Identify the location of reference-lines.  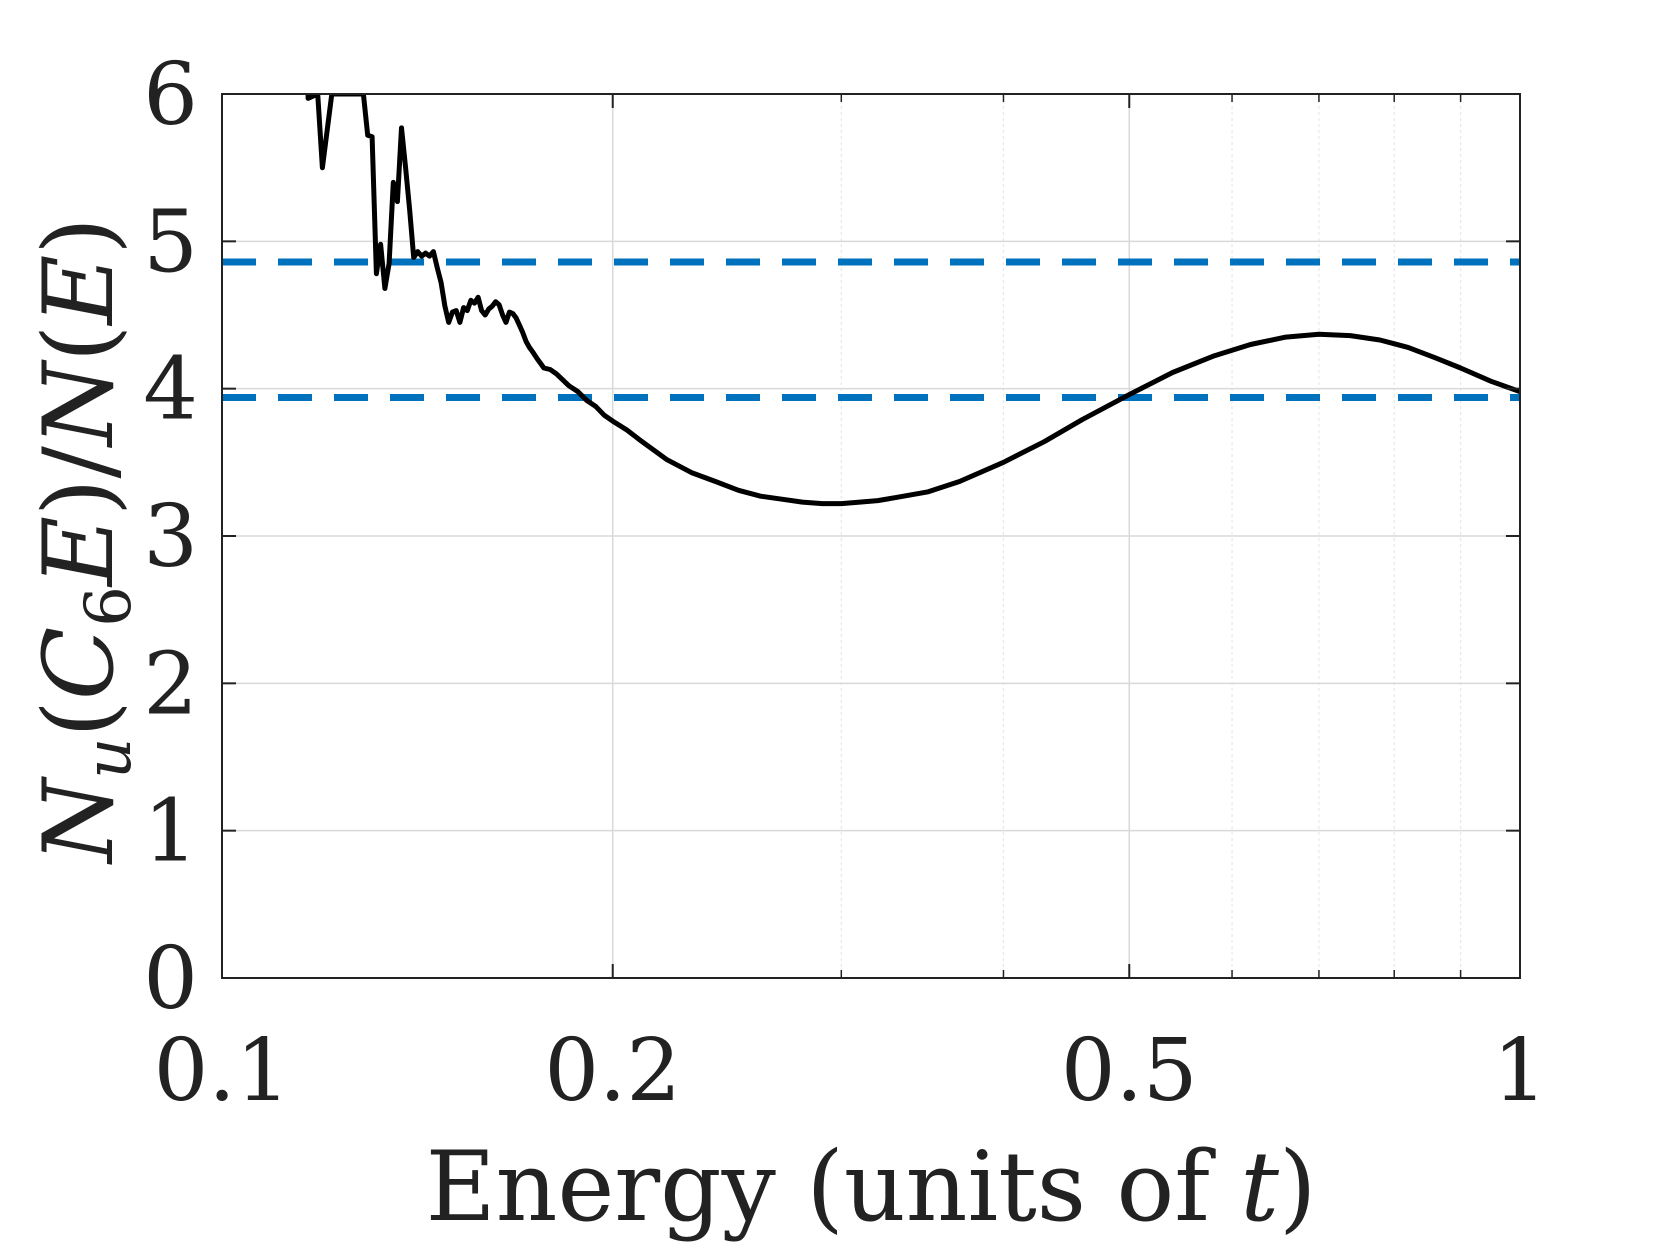
(871, 330).